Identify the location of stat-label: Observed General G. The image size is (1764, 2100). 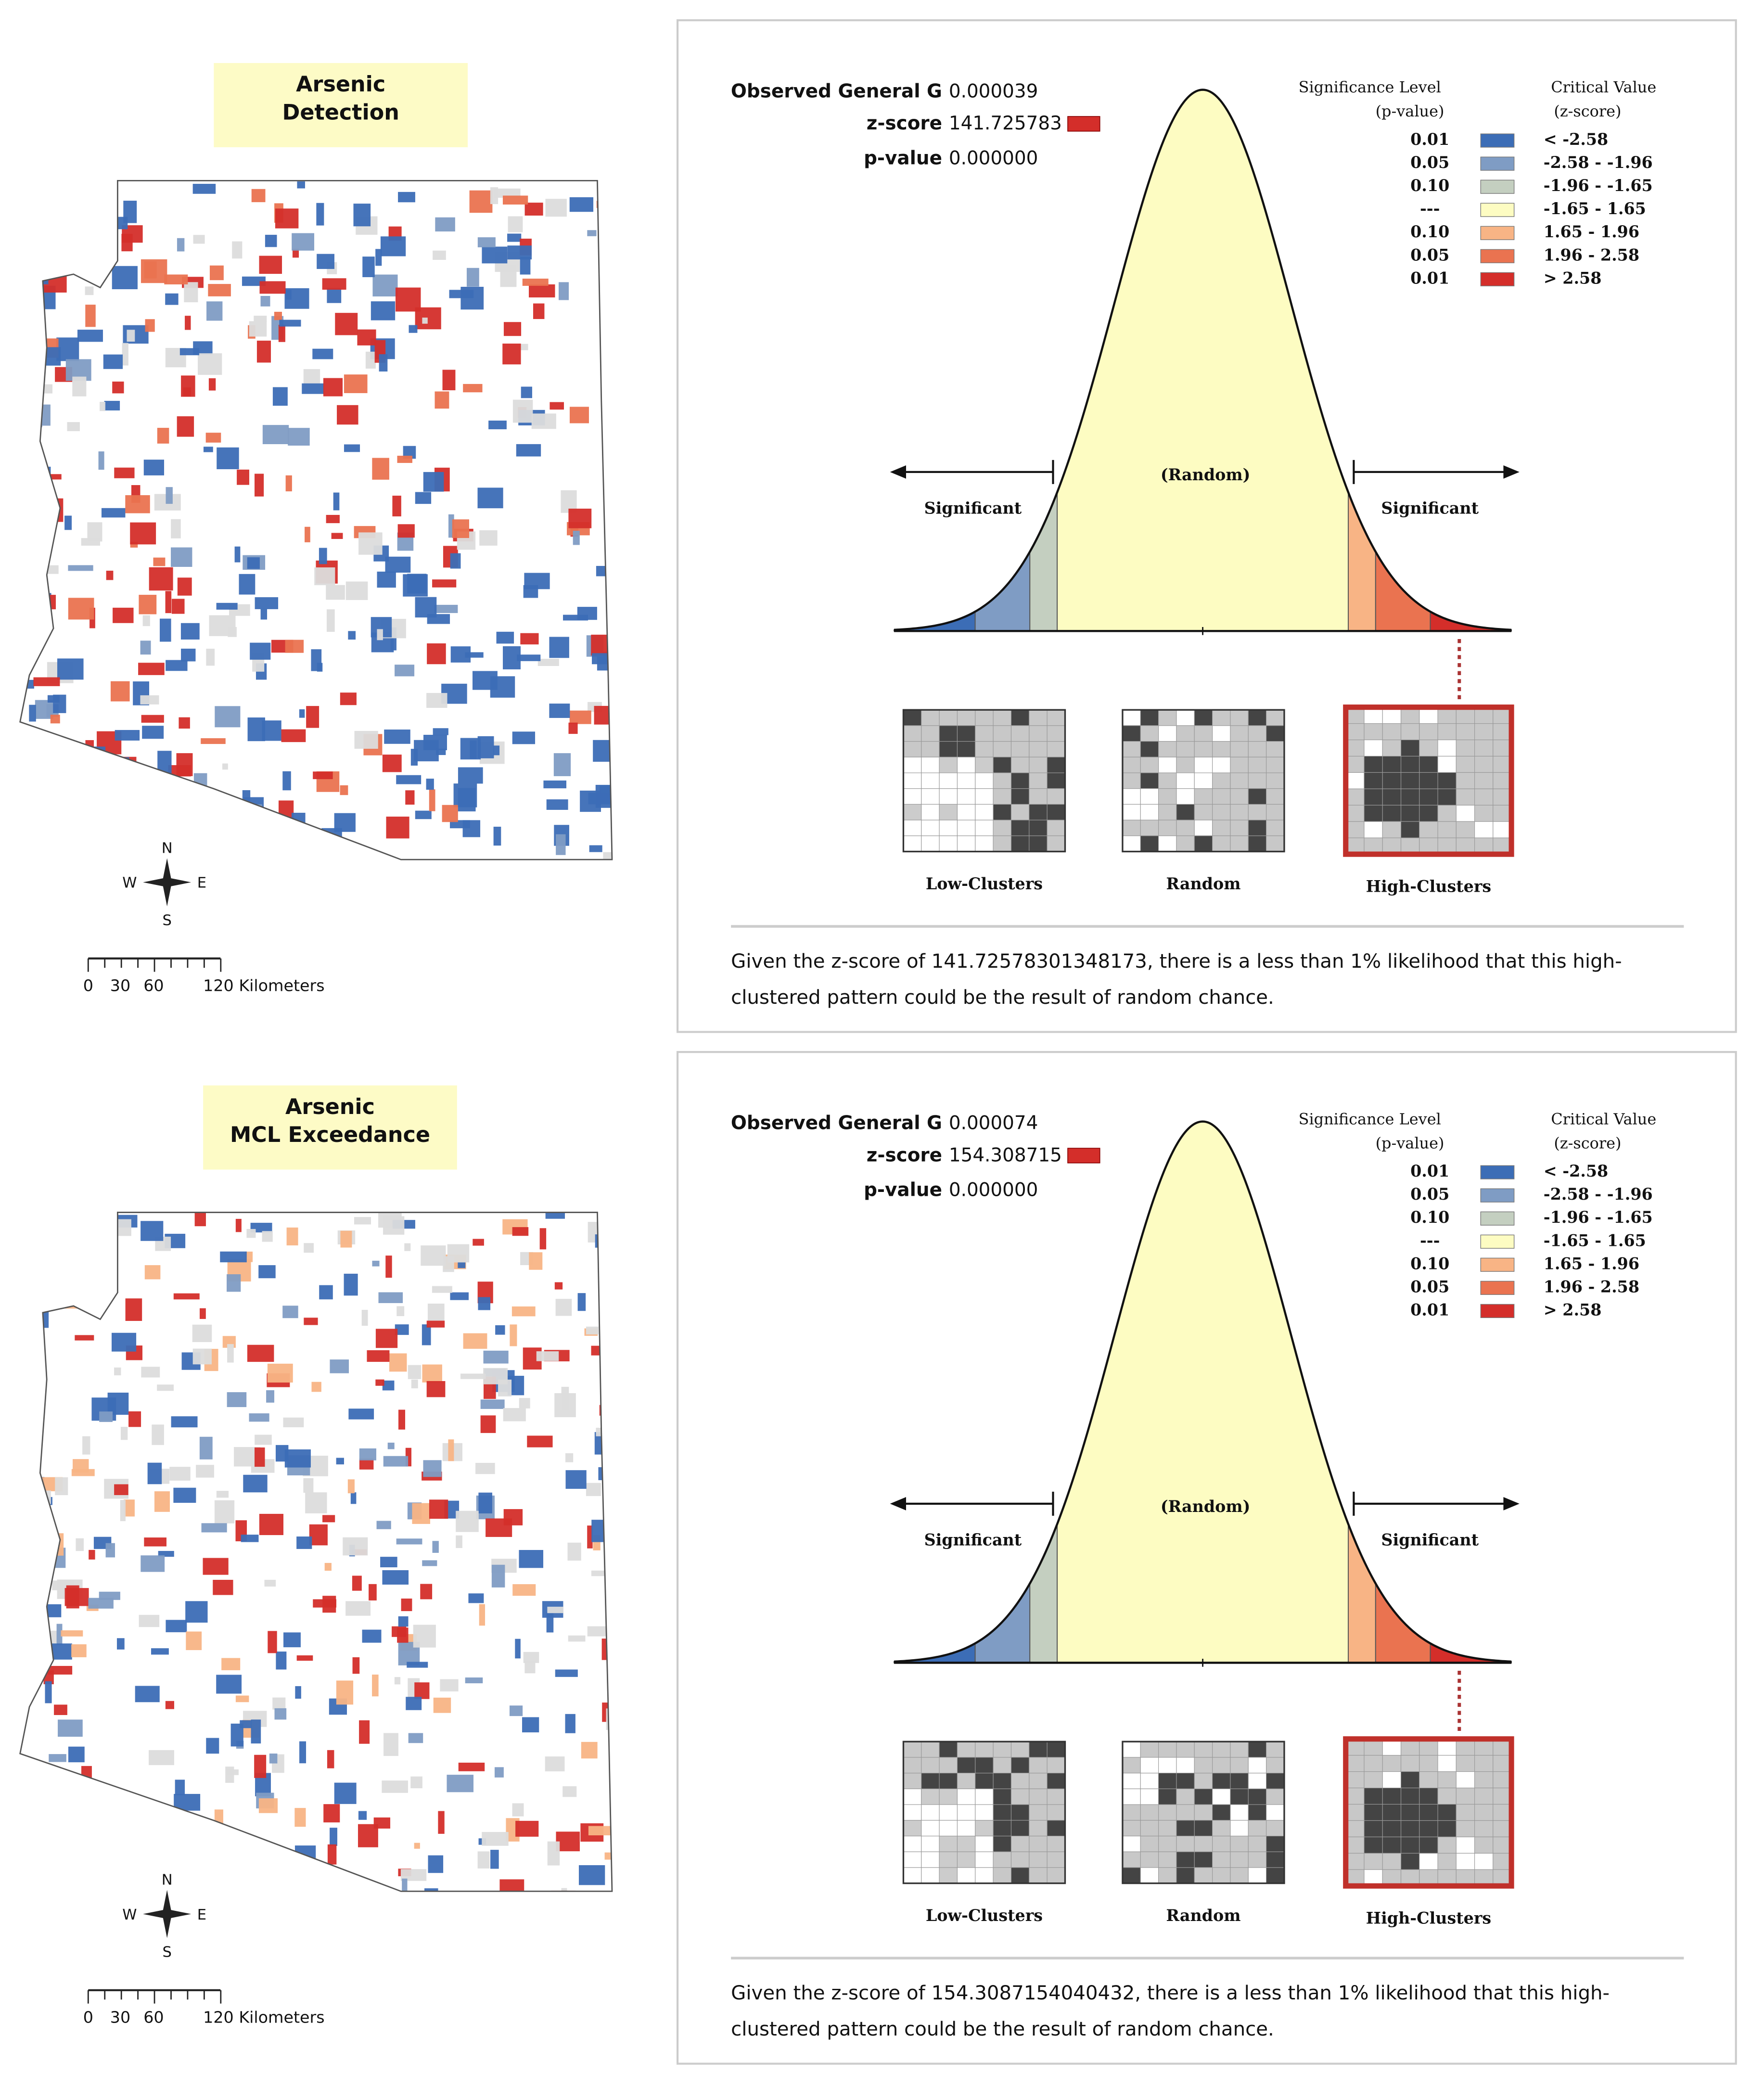
(836, 91).